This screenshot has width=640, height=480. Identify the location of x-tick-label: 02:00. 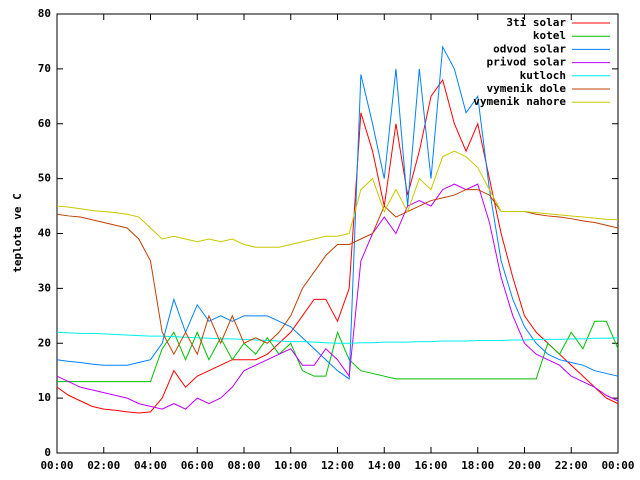
(103, 465).